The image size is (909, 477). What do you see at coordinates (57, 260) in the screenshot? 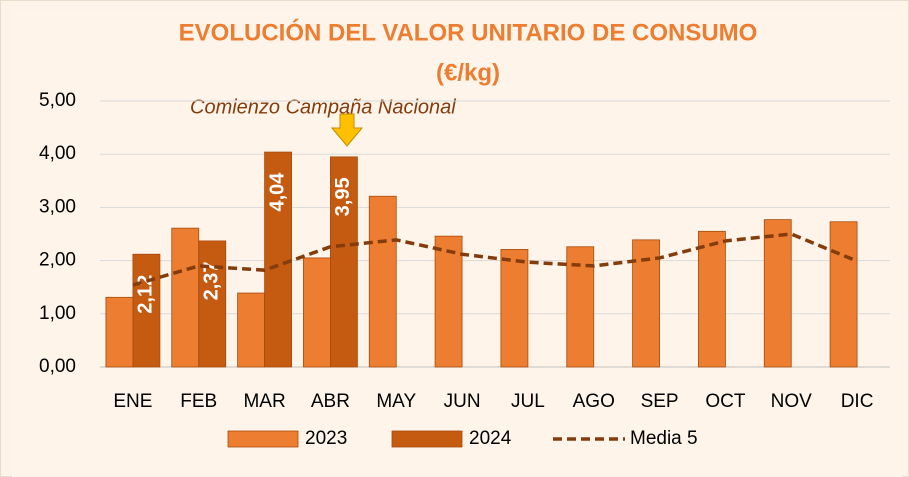
I see `y-tick-label: 2,00` at bounding box center [57, 260].